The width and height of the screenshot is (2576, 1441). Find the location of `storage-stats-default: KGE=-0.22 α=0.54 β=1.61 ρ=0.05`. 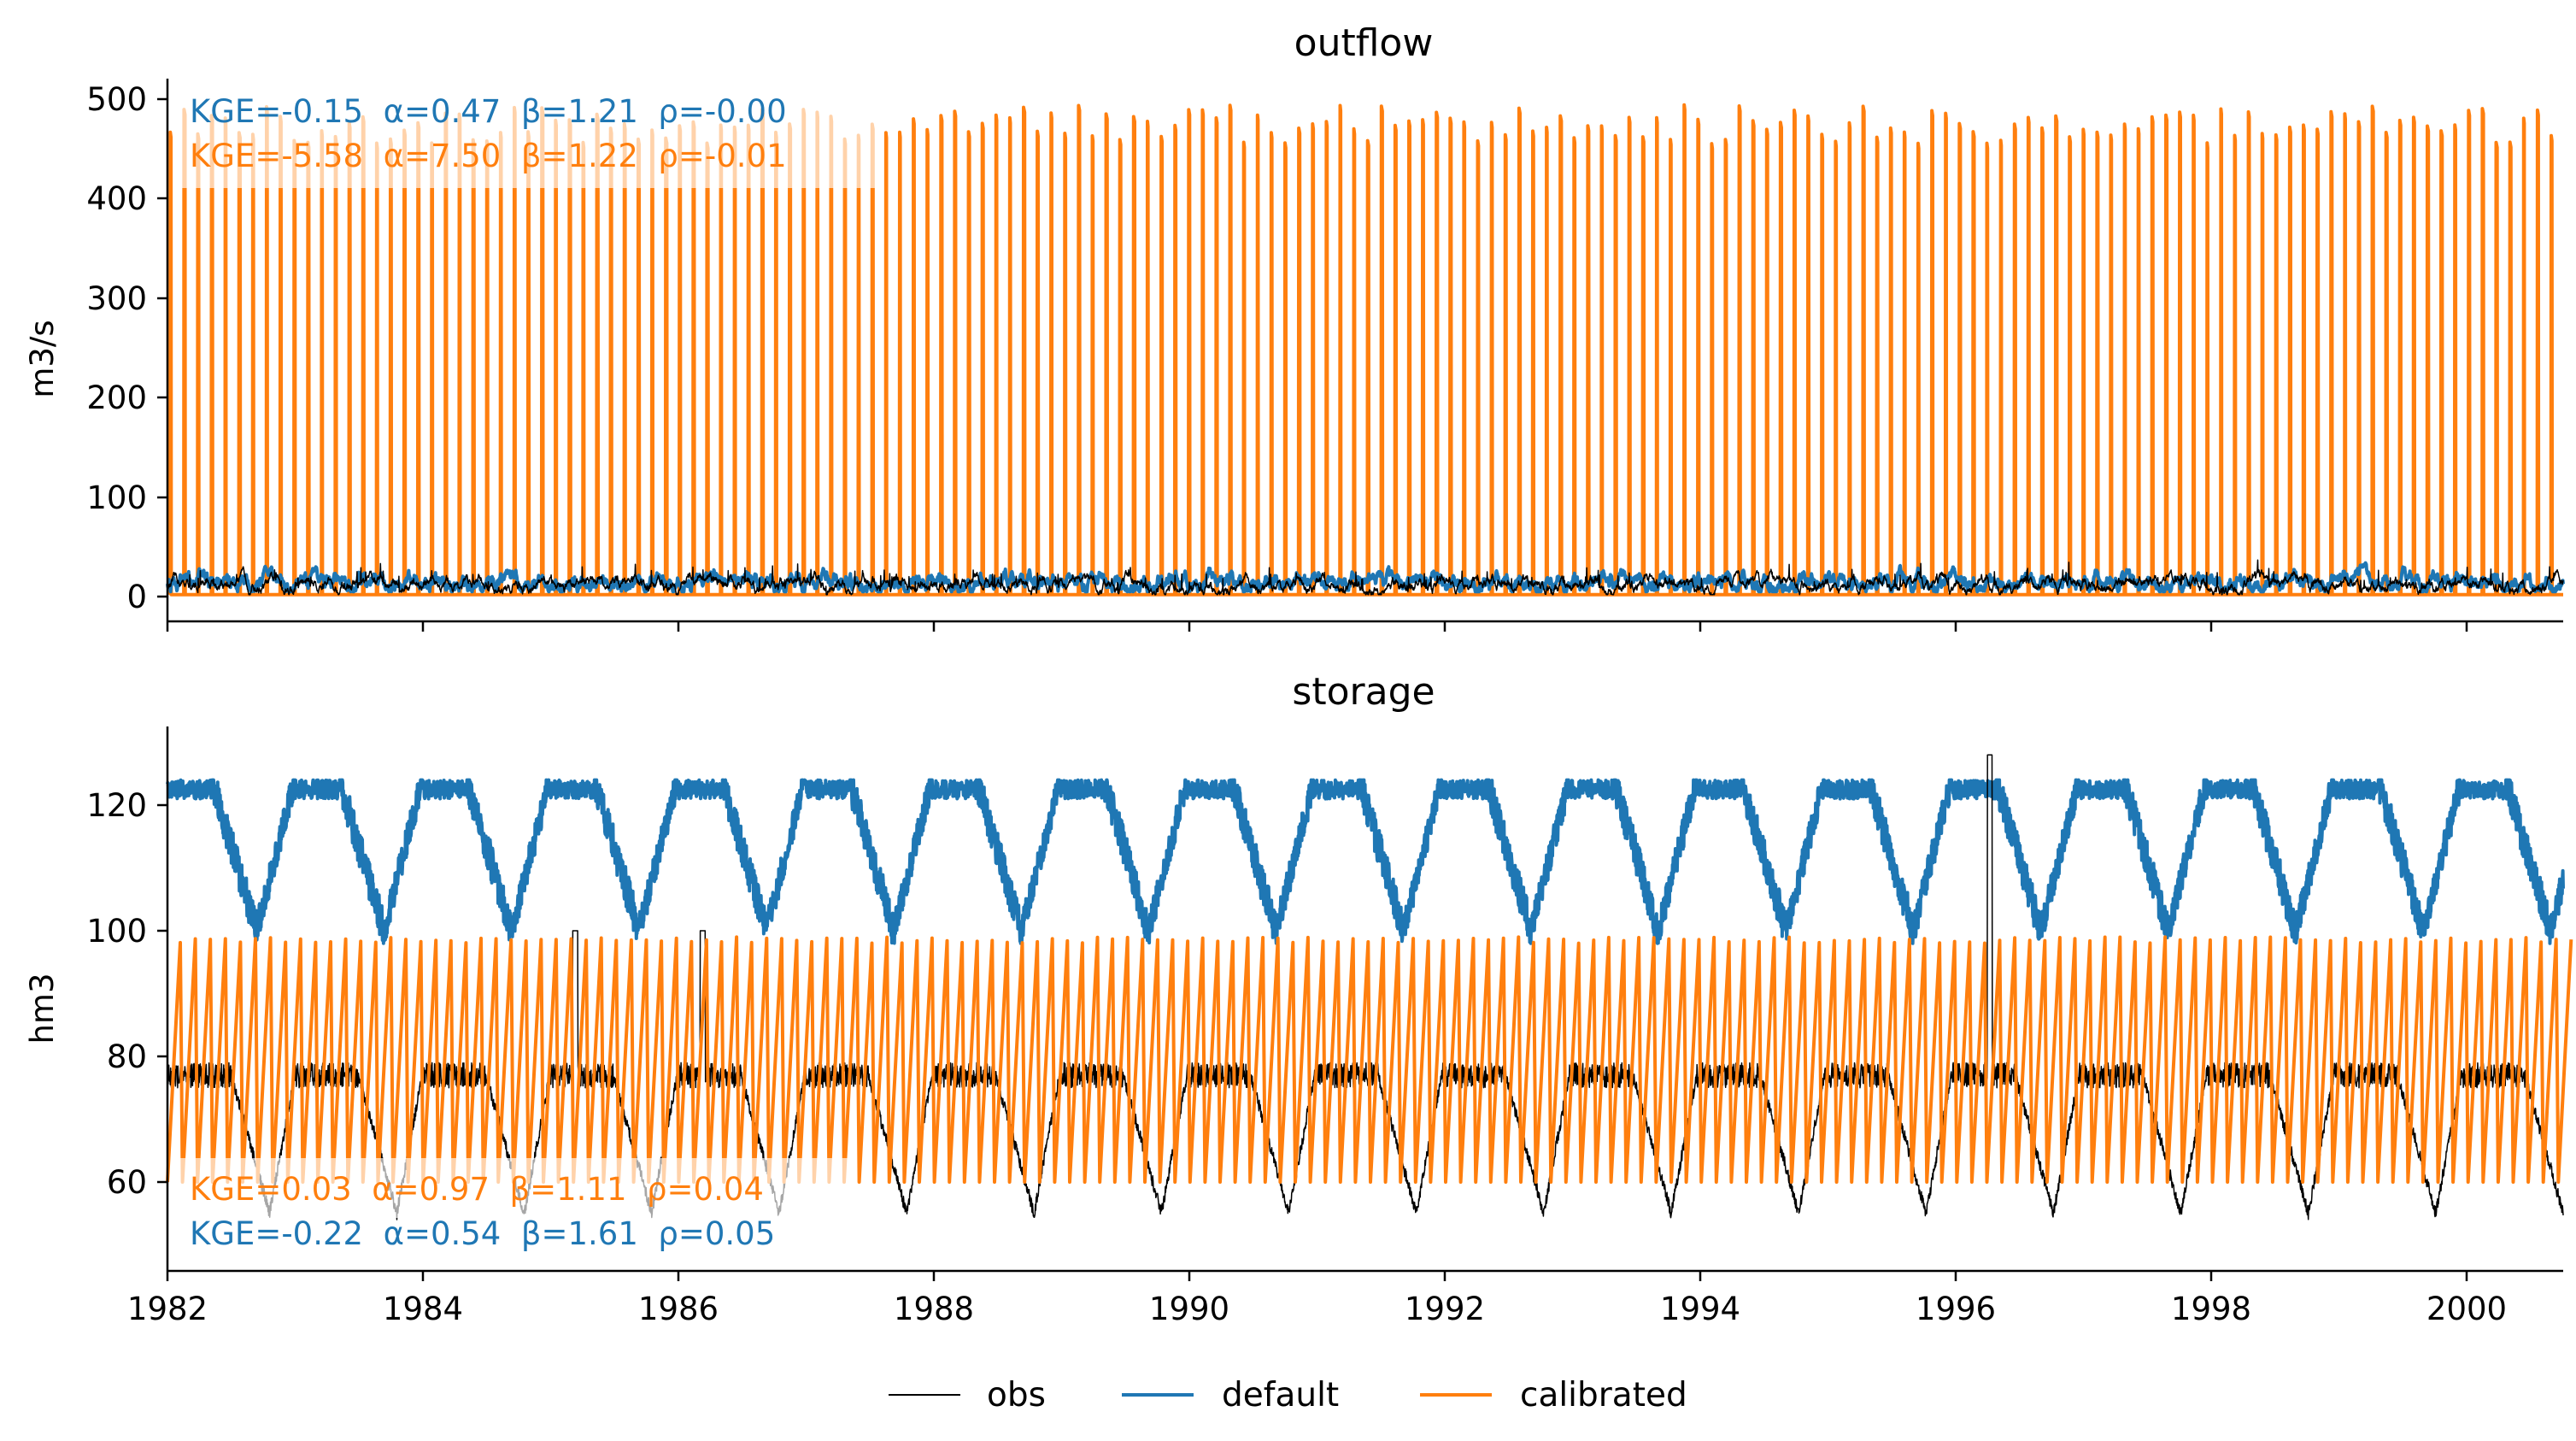

storage-stats-default: KGE=-0.22 α=0.54 β=1.61 ρ=0.05 is located at coordinates (482, 1233).